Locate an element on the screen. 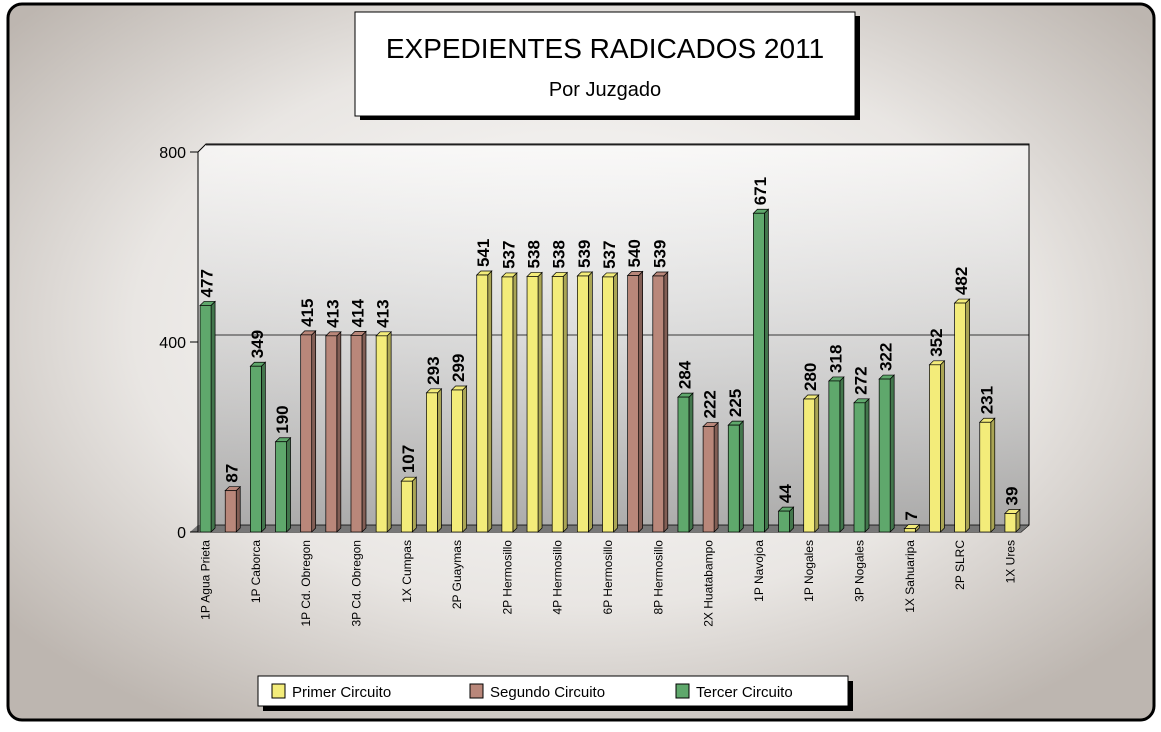  data-label: 39 is located at coordinates (1011, 496).